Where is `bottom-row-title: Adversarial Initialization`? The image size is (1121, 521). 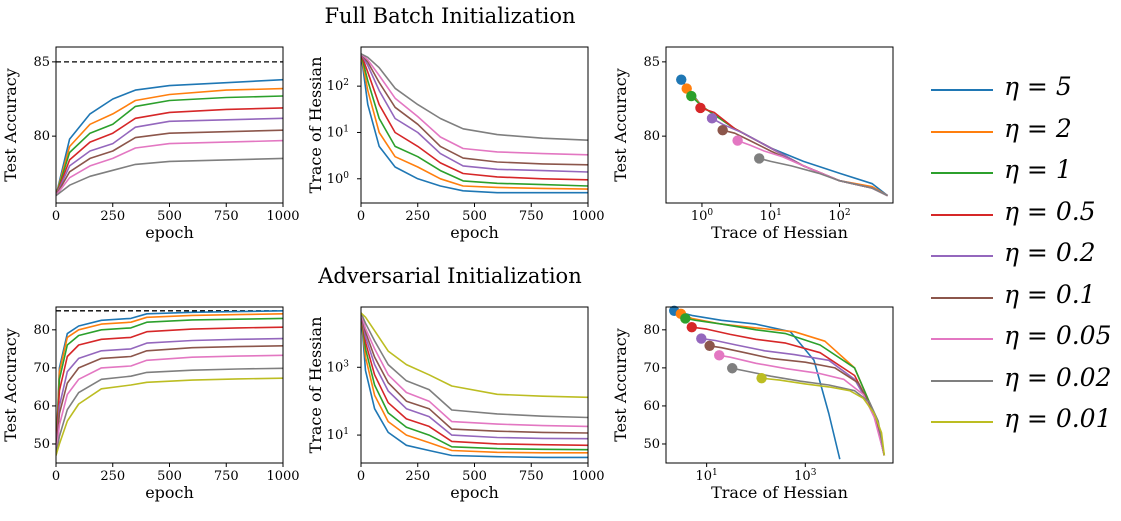
bottom-row-title: Adversarial Initialization is located at coordinates (450, 276).